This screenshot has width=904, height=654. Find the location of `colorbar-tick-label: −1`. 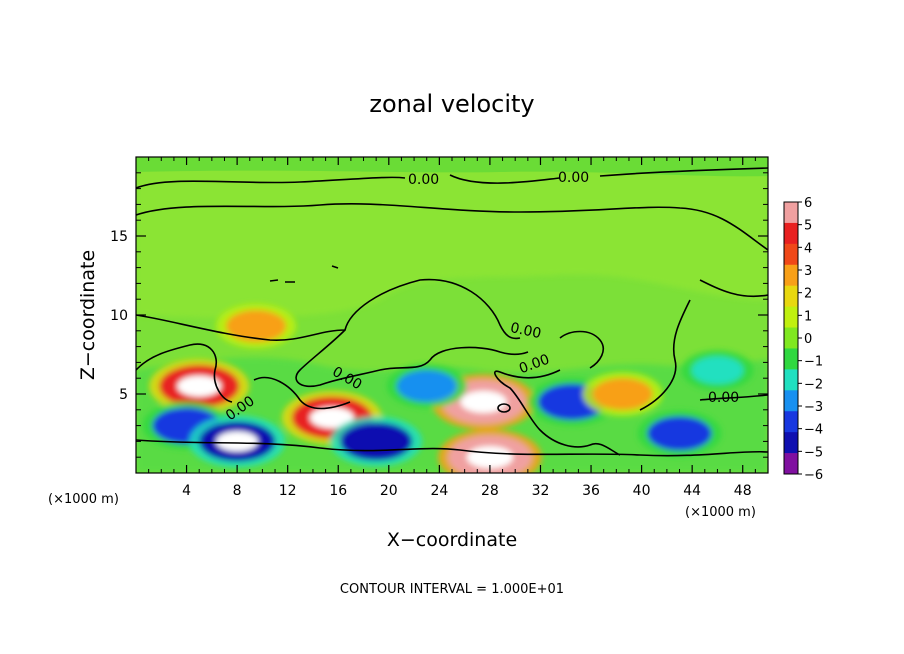

colorbar-tick-label: −1 is located at coordinates (813, 362).